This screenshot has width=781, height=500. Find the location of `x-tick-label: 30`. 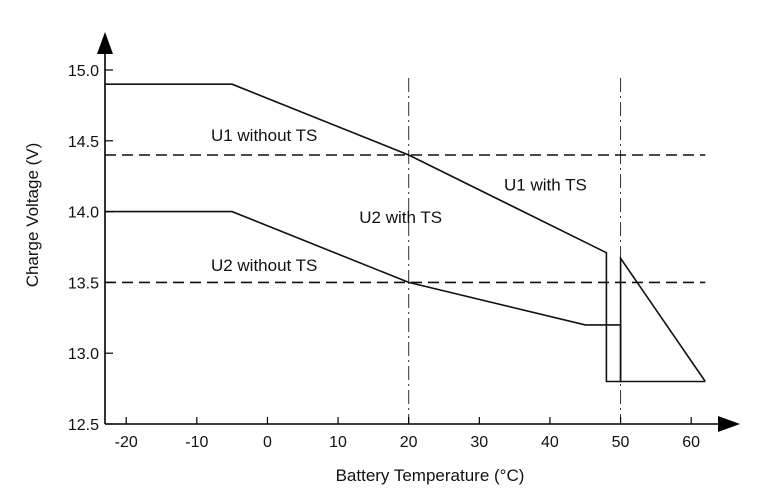

x-tick-label: 30 is located at coordinates (479, 442).